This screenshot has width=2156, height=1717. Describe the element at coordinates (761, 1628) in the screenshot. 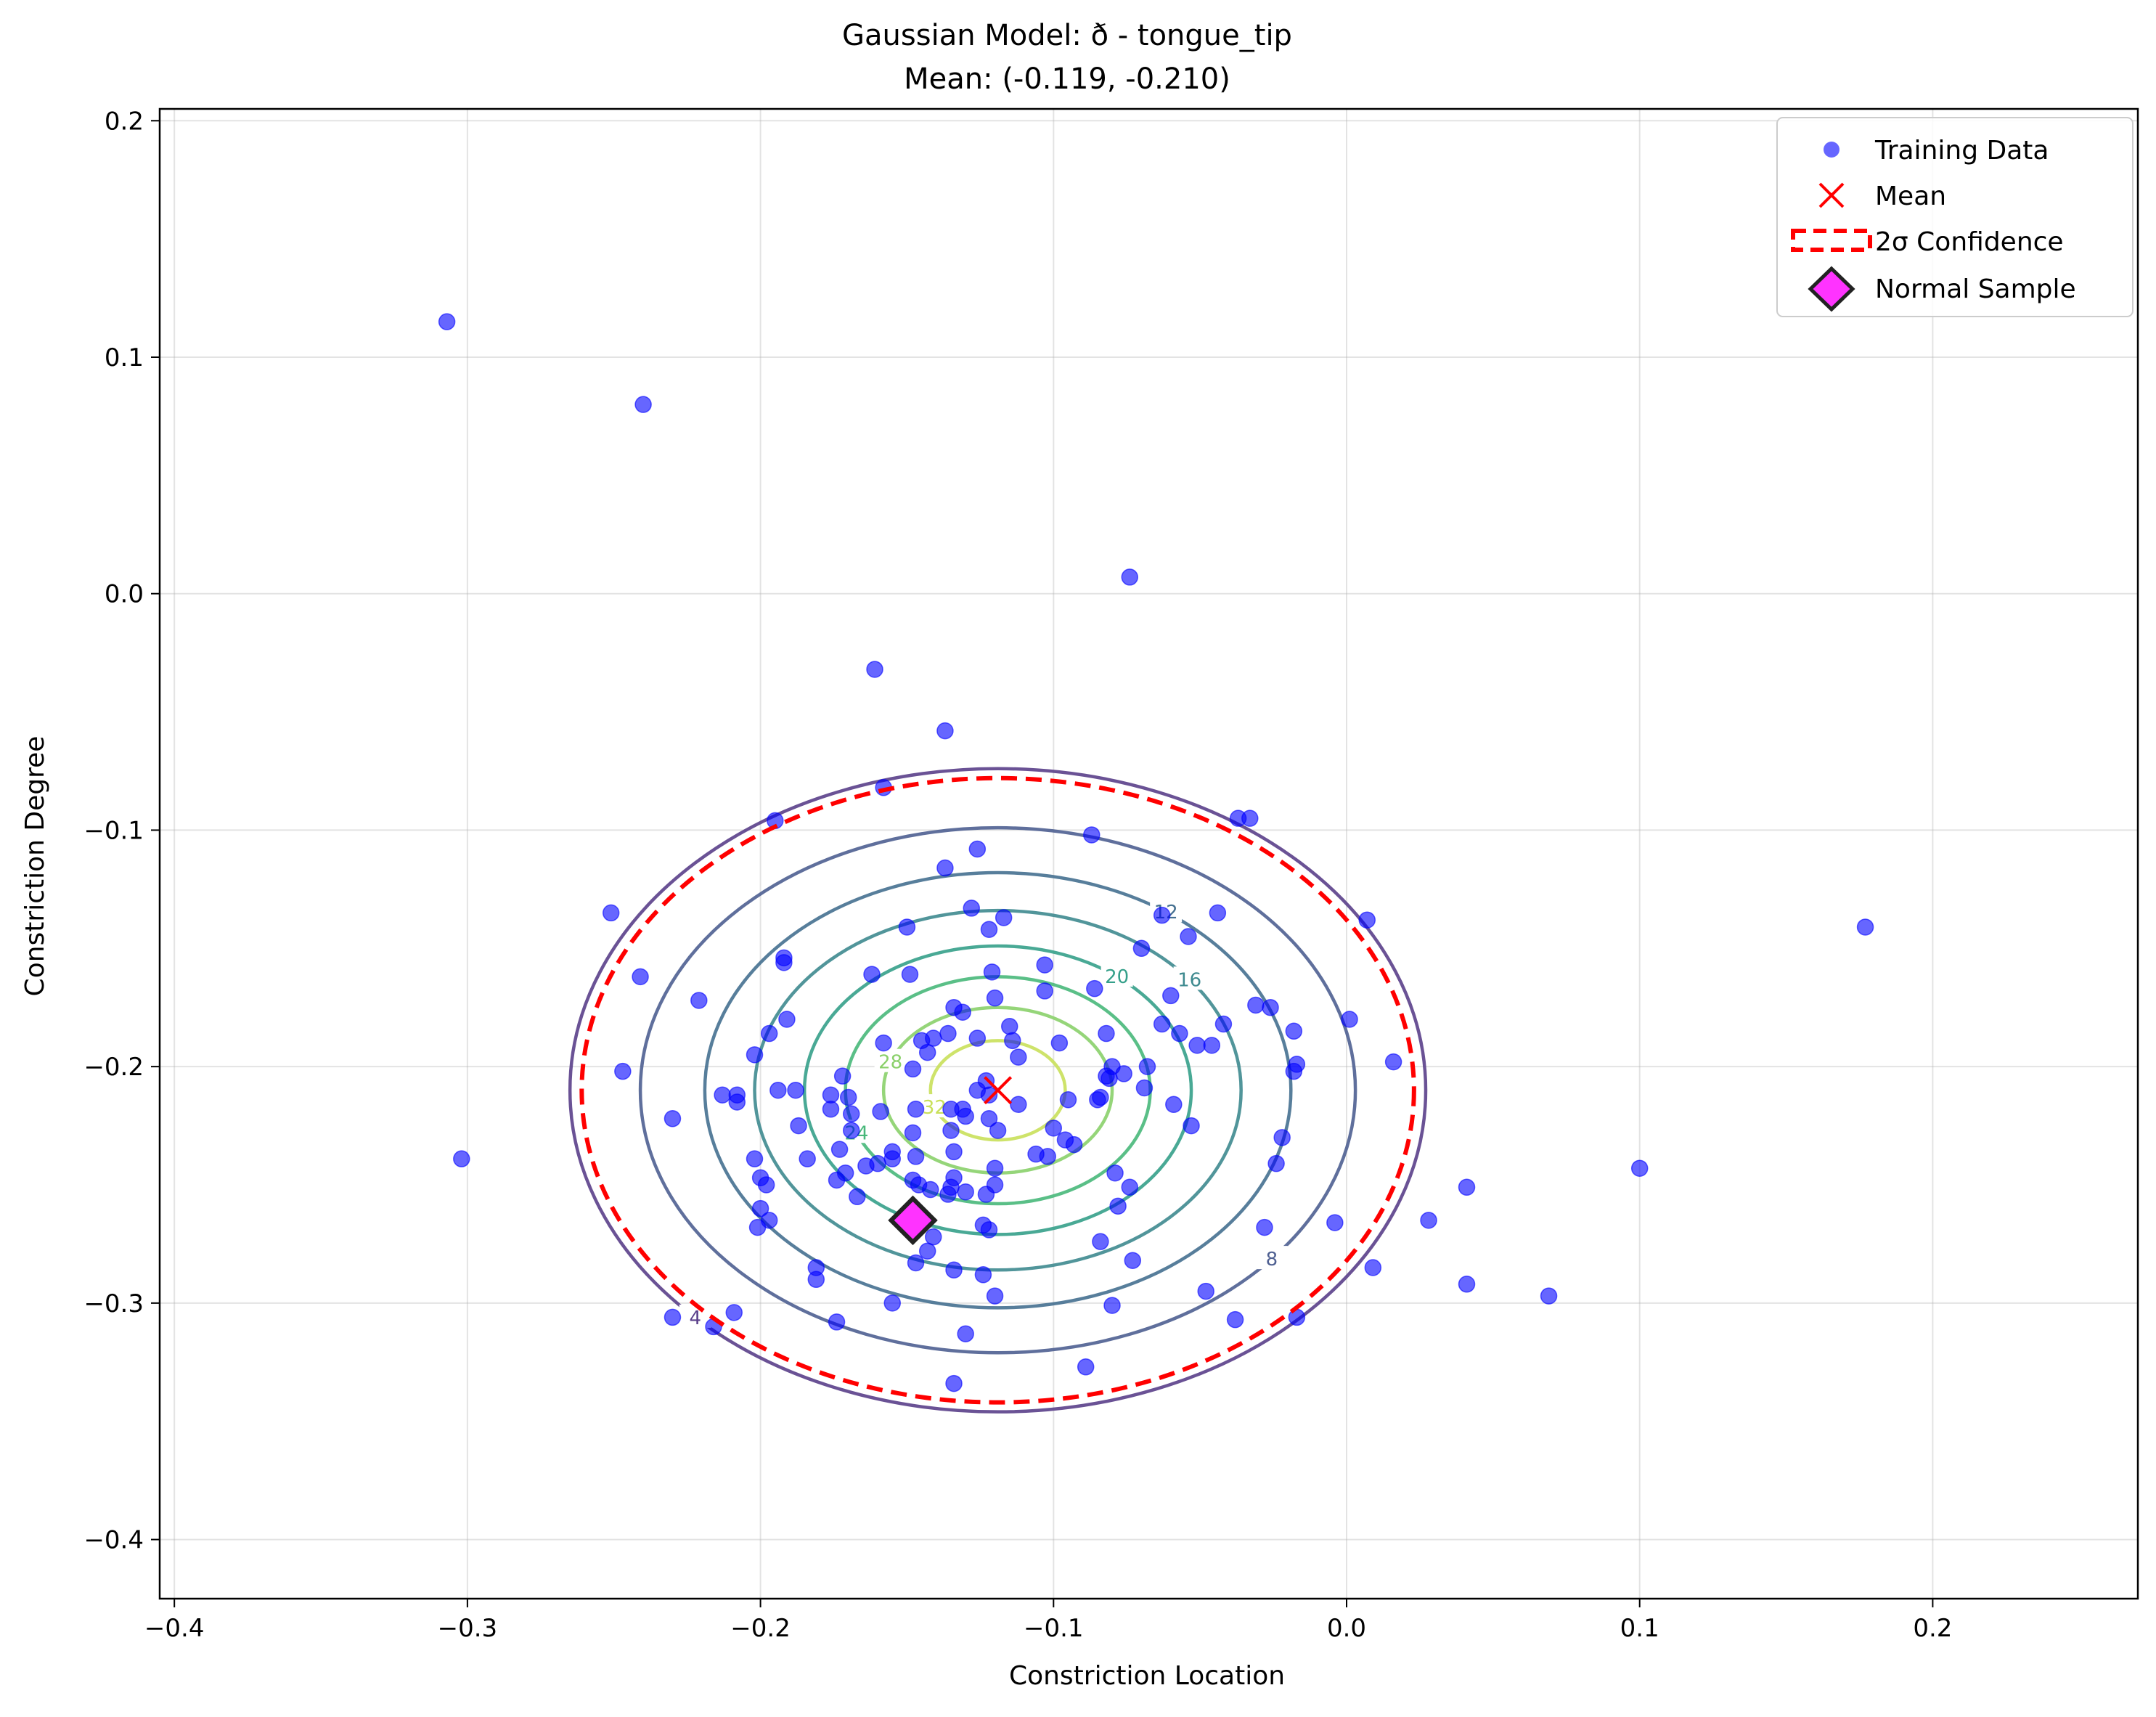

I see `x-tick-label: −0.2` at that location.